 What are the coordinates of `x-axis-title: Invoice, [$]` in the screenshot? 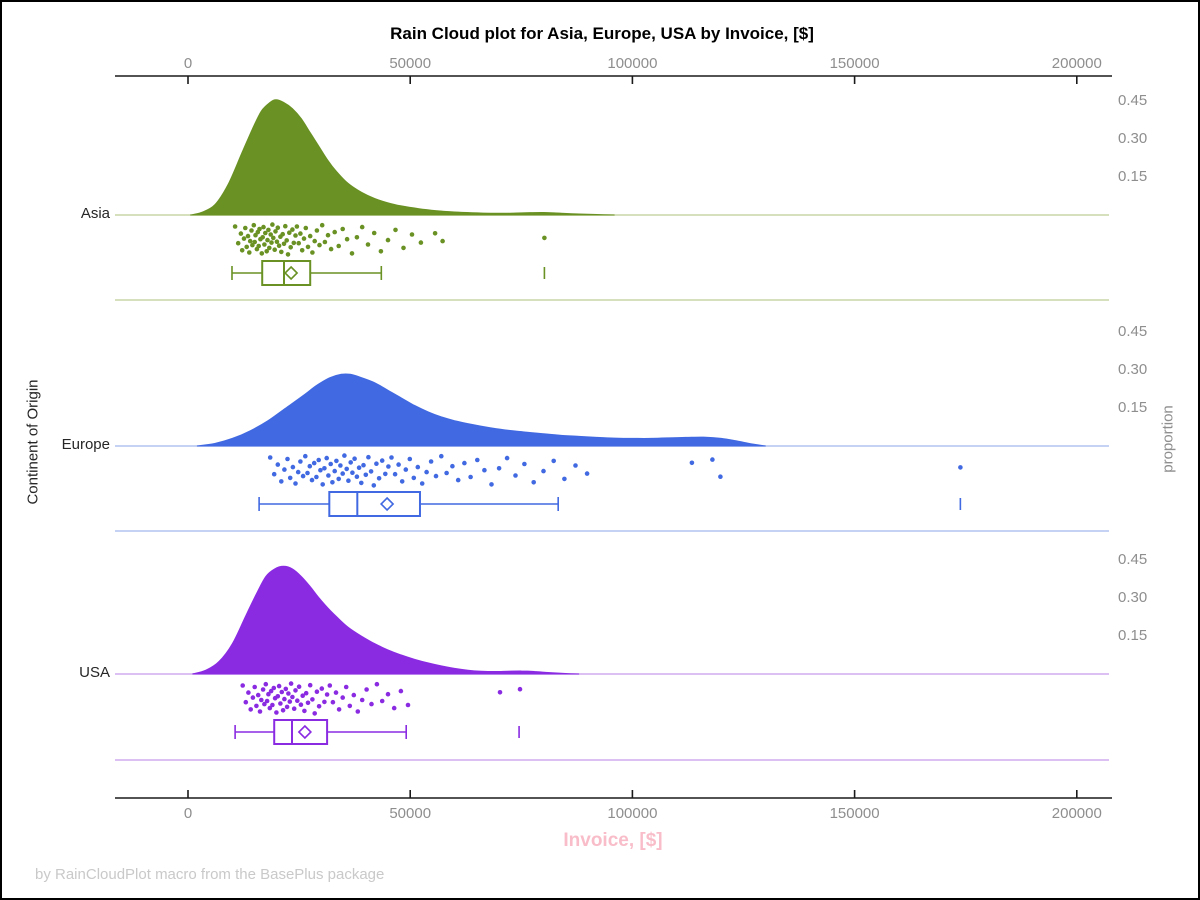 It's located at (613, 840).